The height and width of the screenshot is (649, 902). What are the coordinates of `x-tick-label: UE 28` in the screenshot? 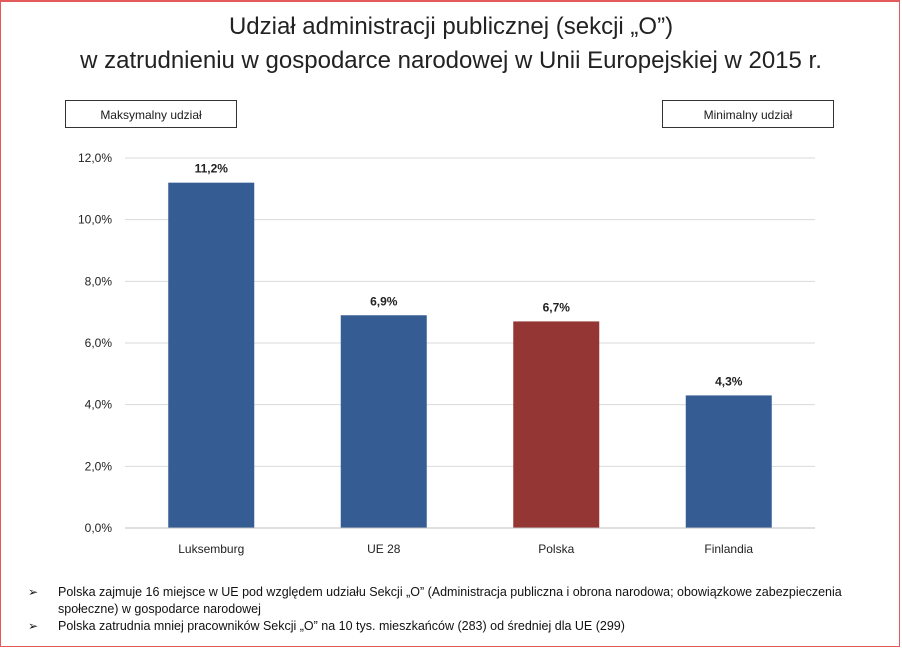 It's located at (384, 549).